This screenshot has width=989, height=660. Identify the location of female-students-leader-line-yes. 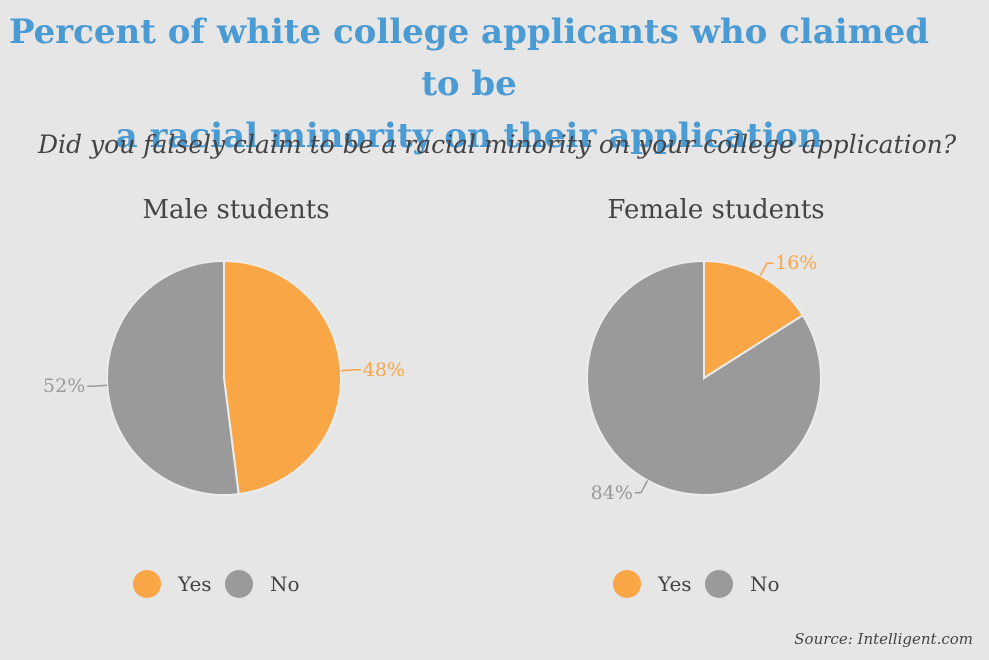
(766, 269).